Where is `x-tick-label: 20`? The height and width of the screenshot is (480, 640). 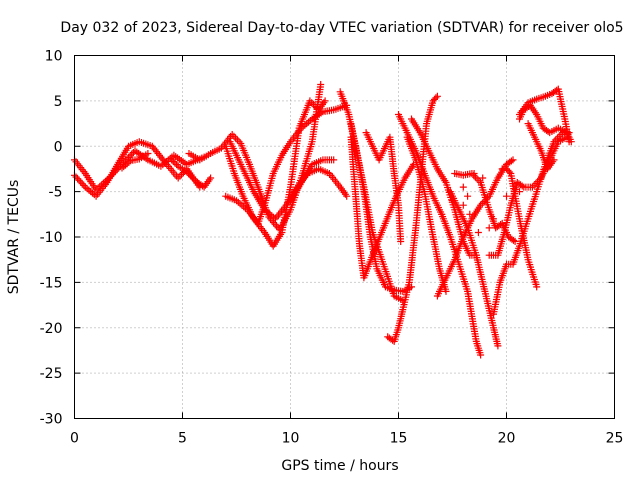
x-tick-label: 20 is located at coordinates (507, 439).